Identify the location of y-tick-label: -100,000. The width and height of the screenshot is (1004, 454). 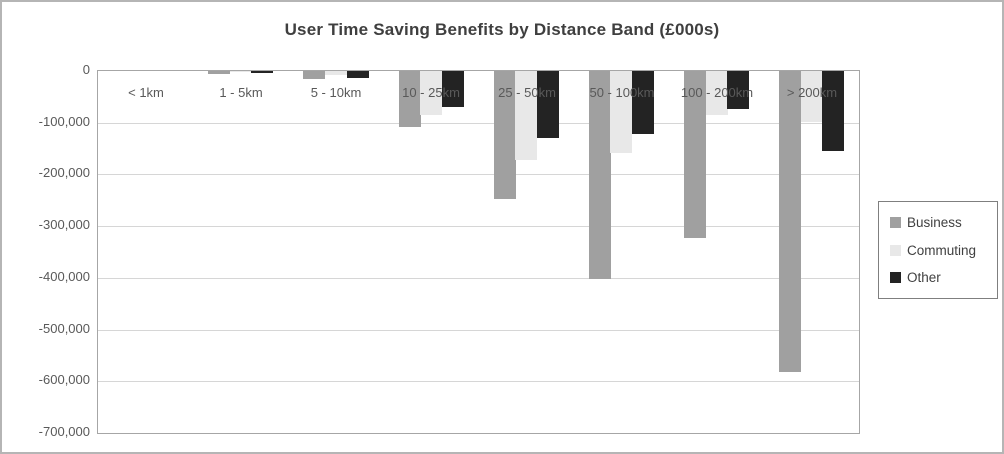
(64, 121).